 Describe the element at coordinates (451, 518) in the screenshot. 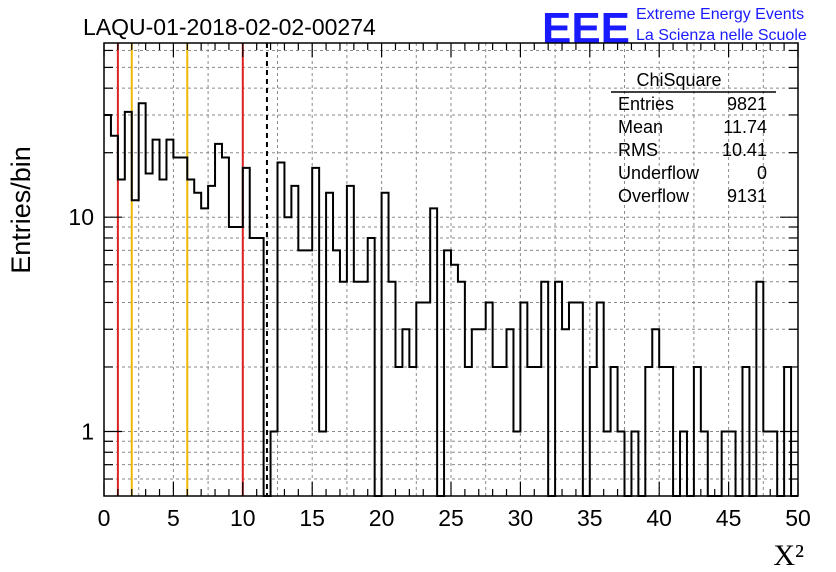

I see `x-tick-label: 25` at that location.